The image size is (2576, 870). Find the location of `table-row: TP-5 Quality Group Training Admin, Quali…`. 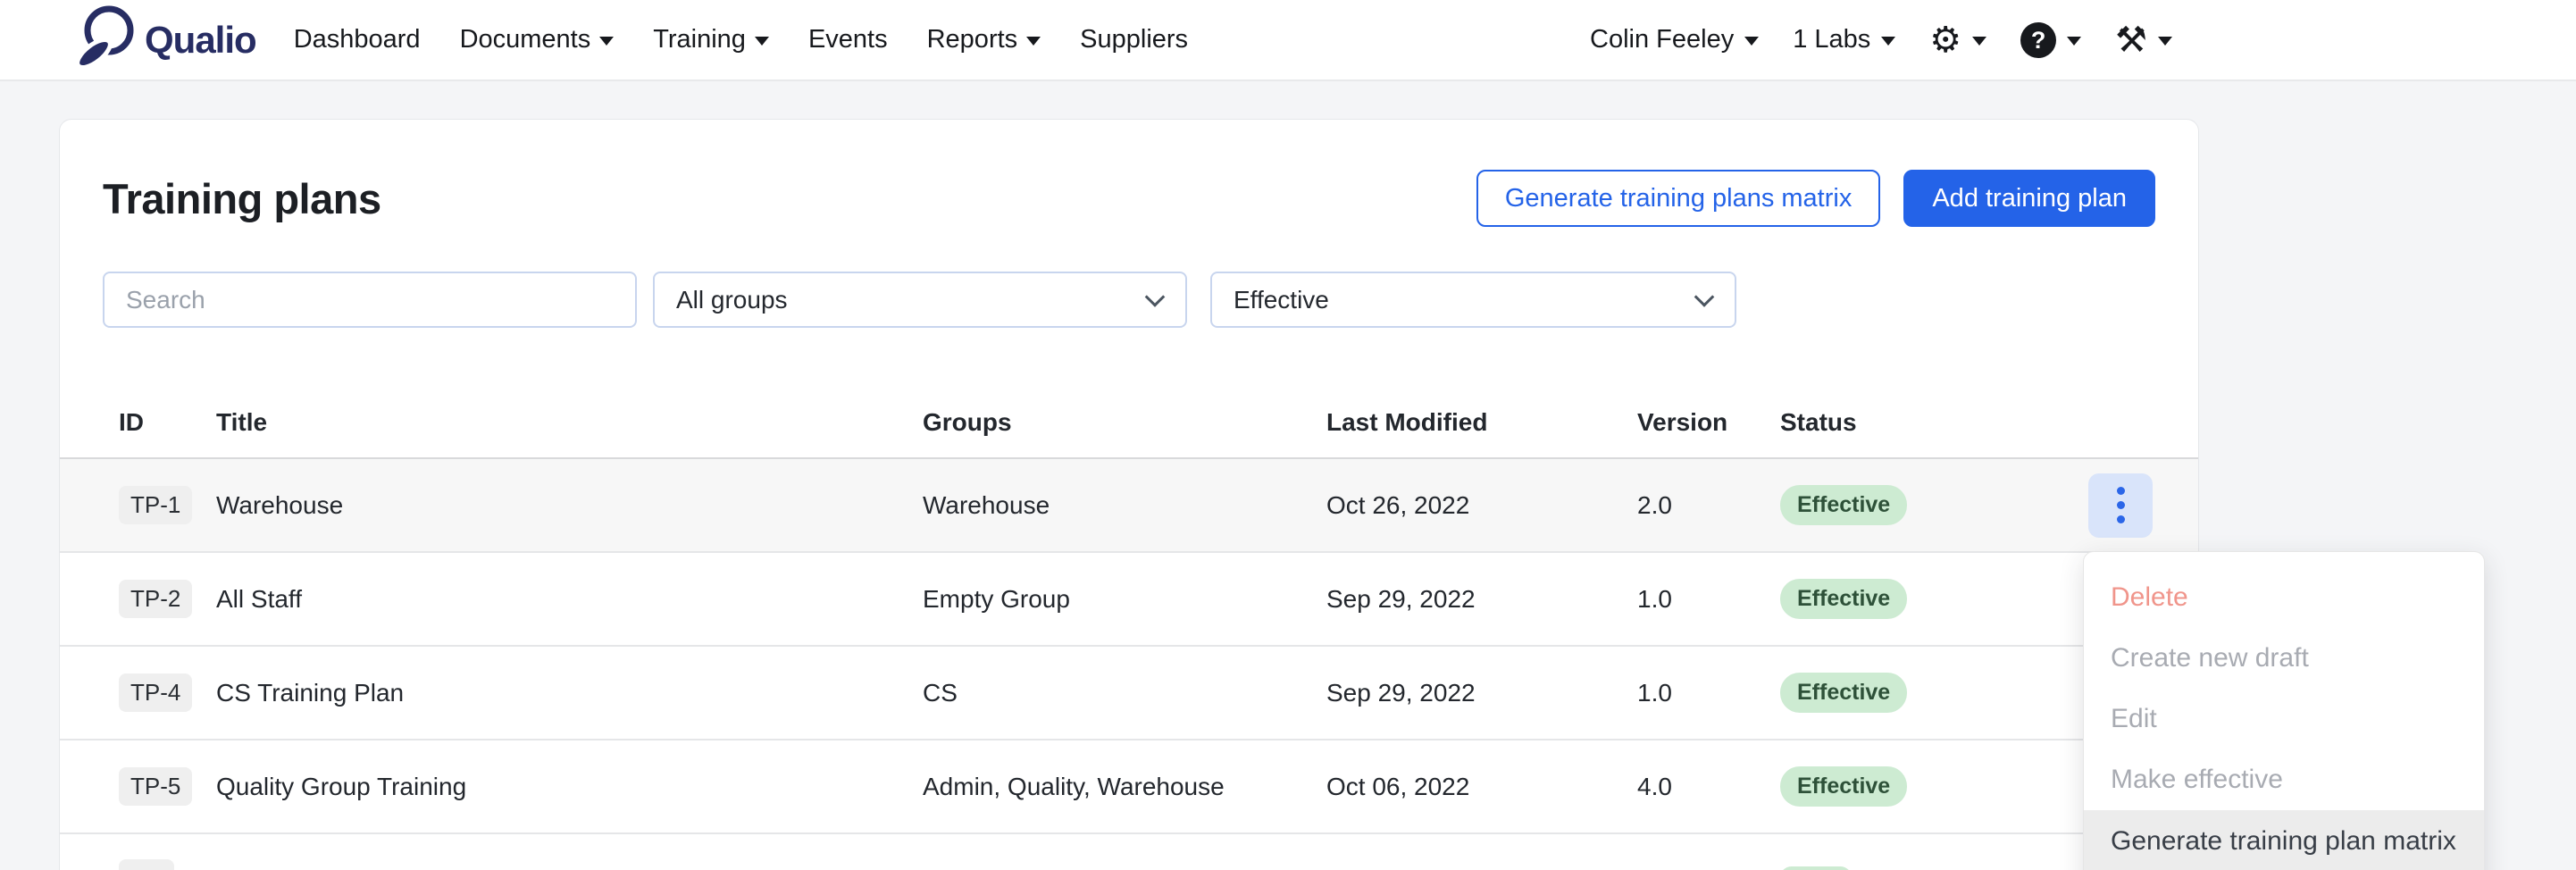

table-row: TP-5 Quality Group Training Admin, Quali… is located at coordinates (1129, 787).